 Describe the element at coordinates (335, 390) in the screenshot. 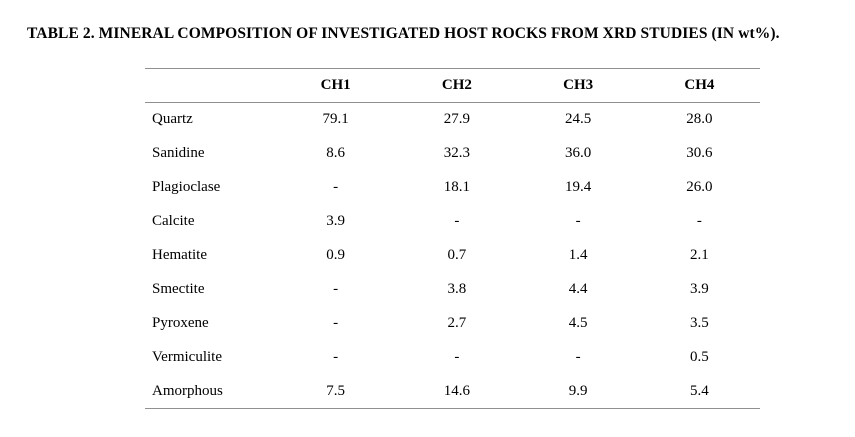

I see `value-cell: 7.5` at that location.